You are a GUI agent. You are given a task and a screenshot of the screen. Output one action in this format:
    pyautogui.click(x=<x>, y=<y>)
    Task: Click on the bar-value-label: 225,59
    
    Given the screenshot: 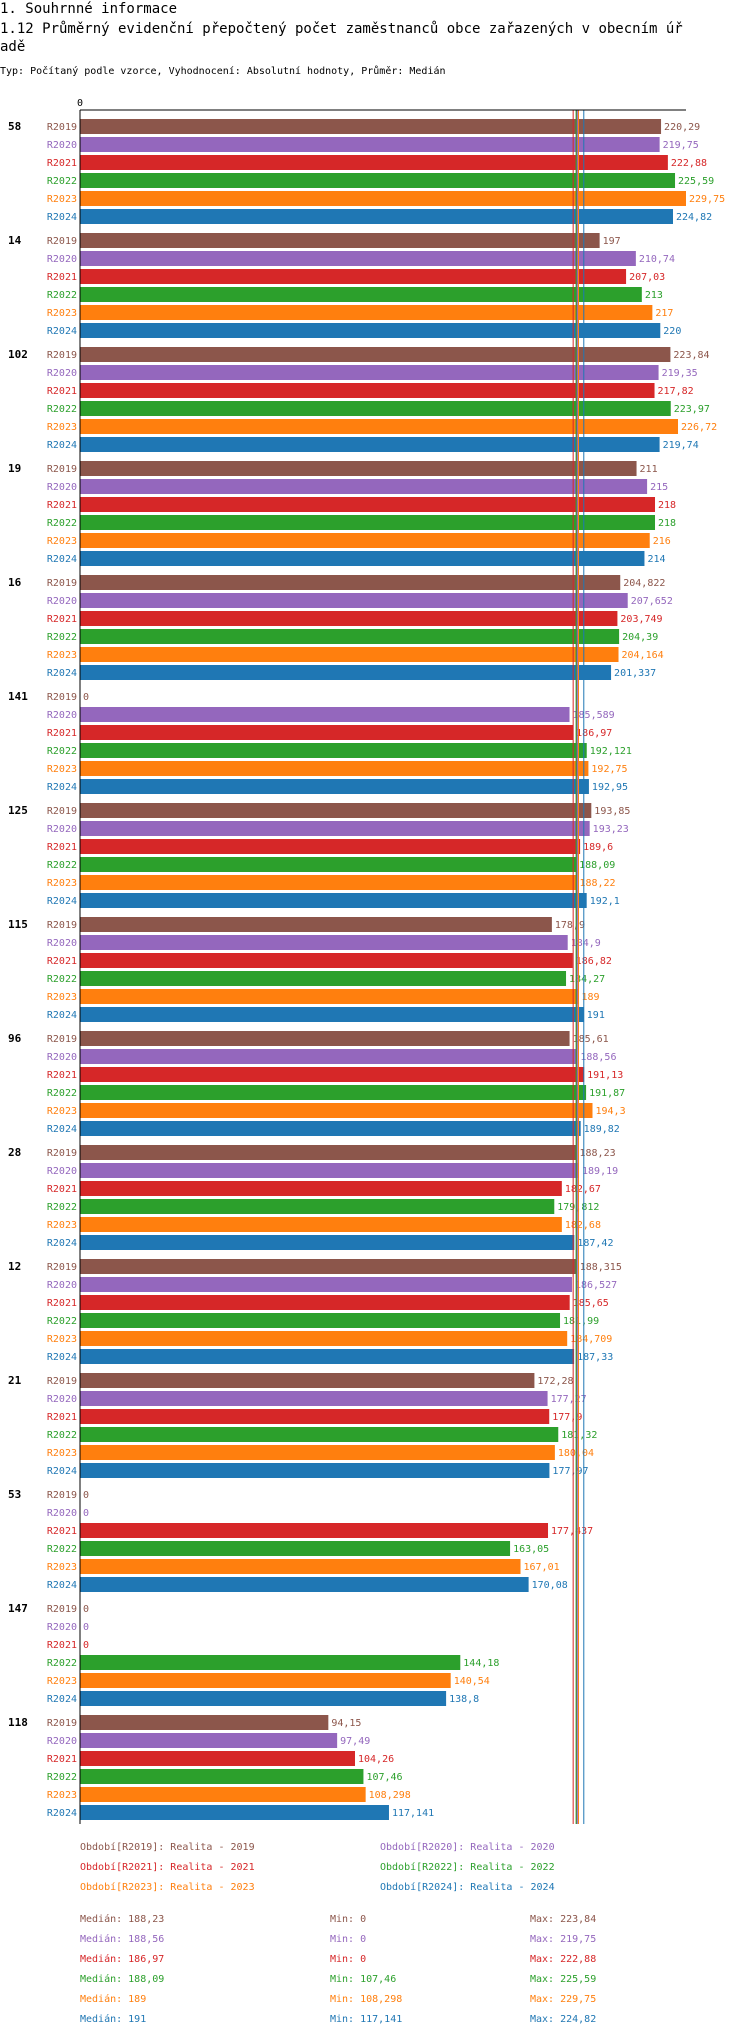 What is the action you would take?
    pyautogui.click(x=696, y=181)
    